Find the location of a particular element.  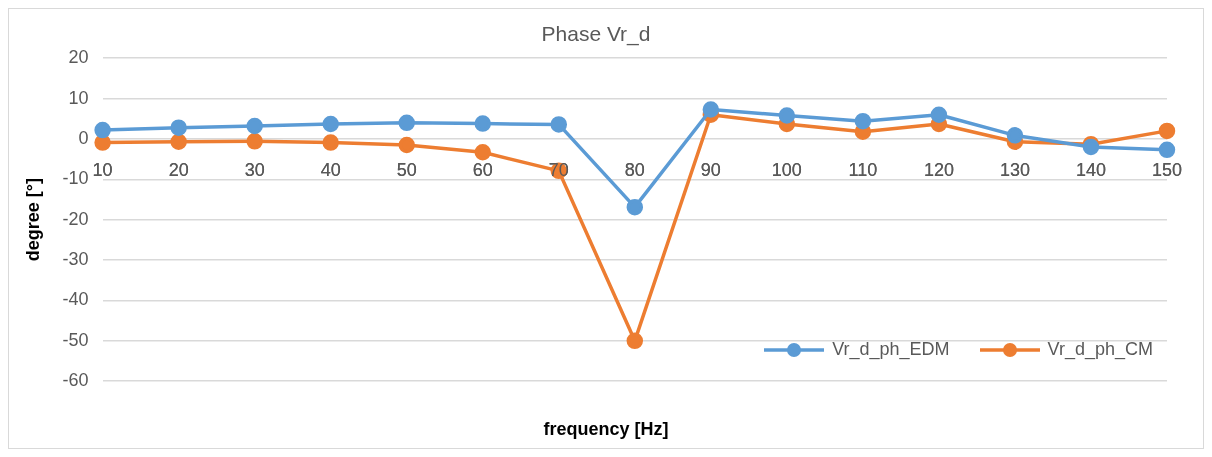

legend-label: Vr_d_ph_CM is located at coordinates (1100, 349).